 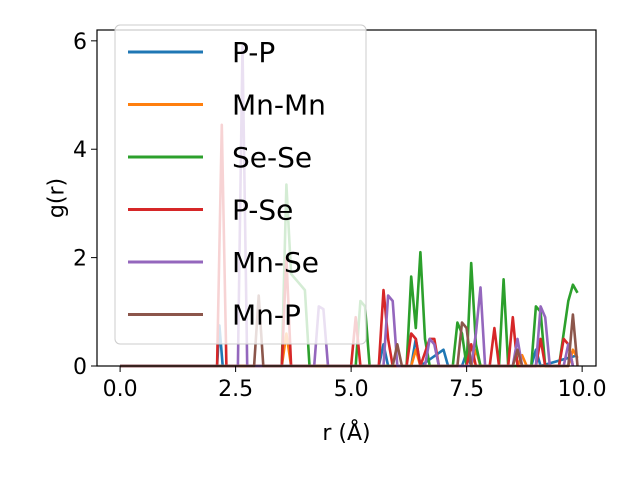 What do you see at coordinates (210, 210) in the screenshot?
I see `legend-item: P-Se` at bounding box center [210, 210].